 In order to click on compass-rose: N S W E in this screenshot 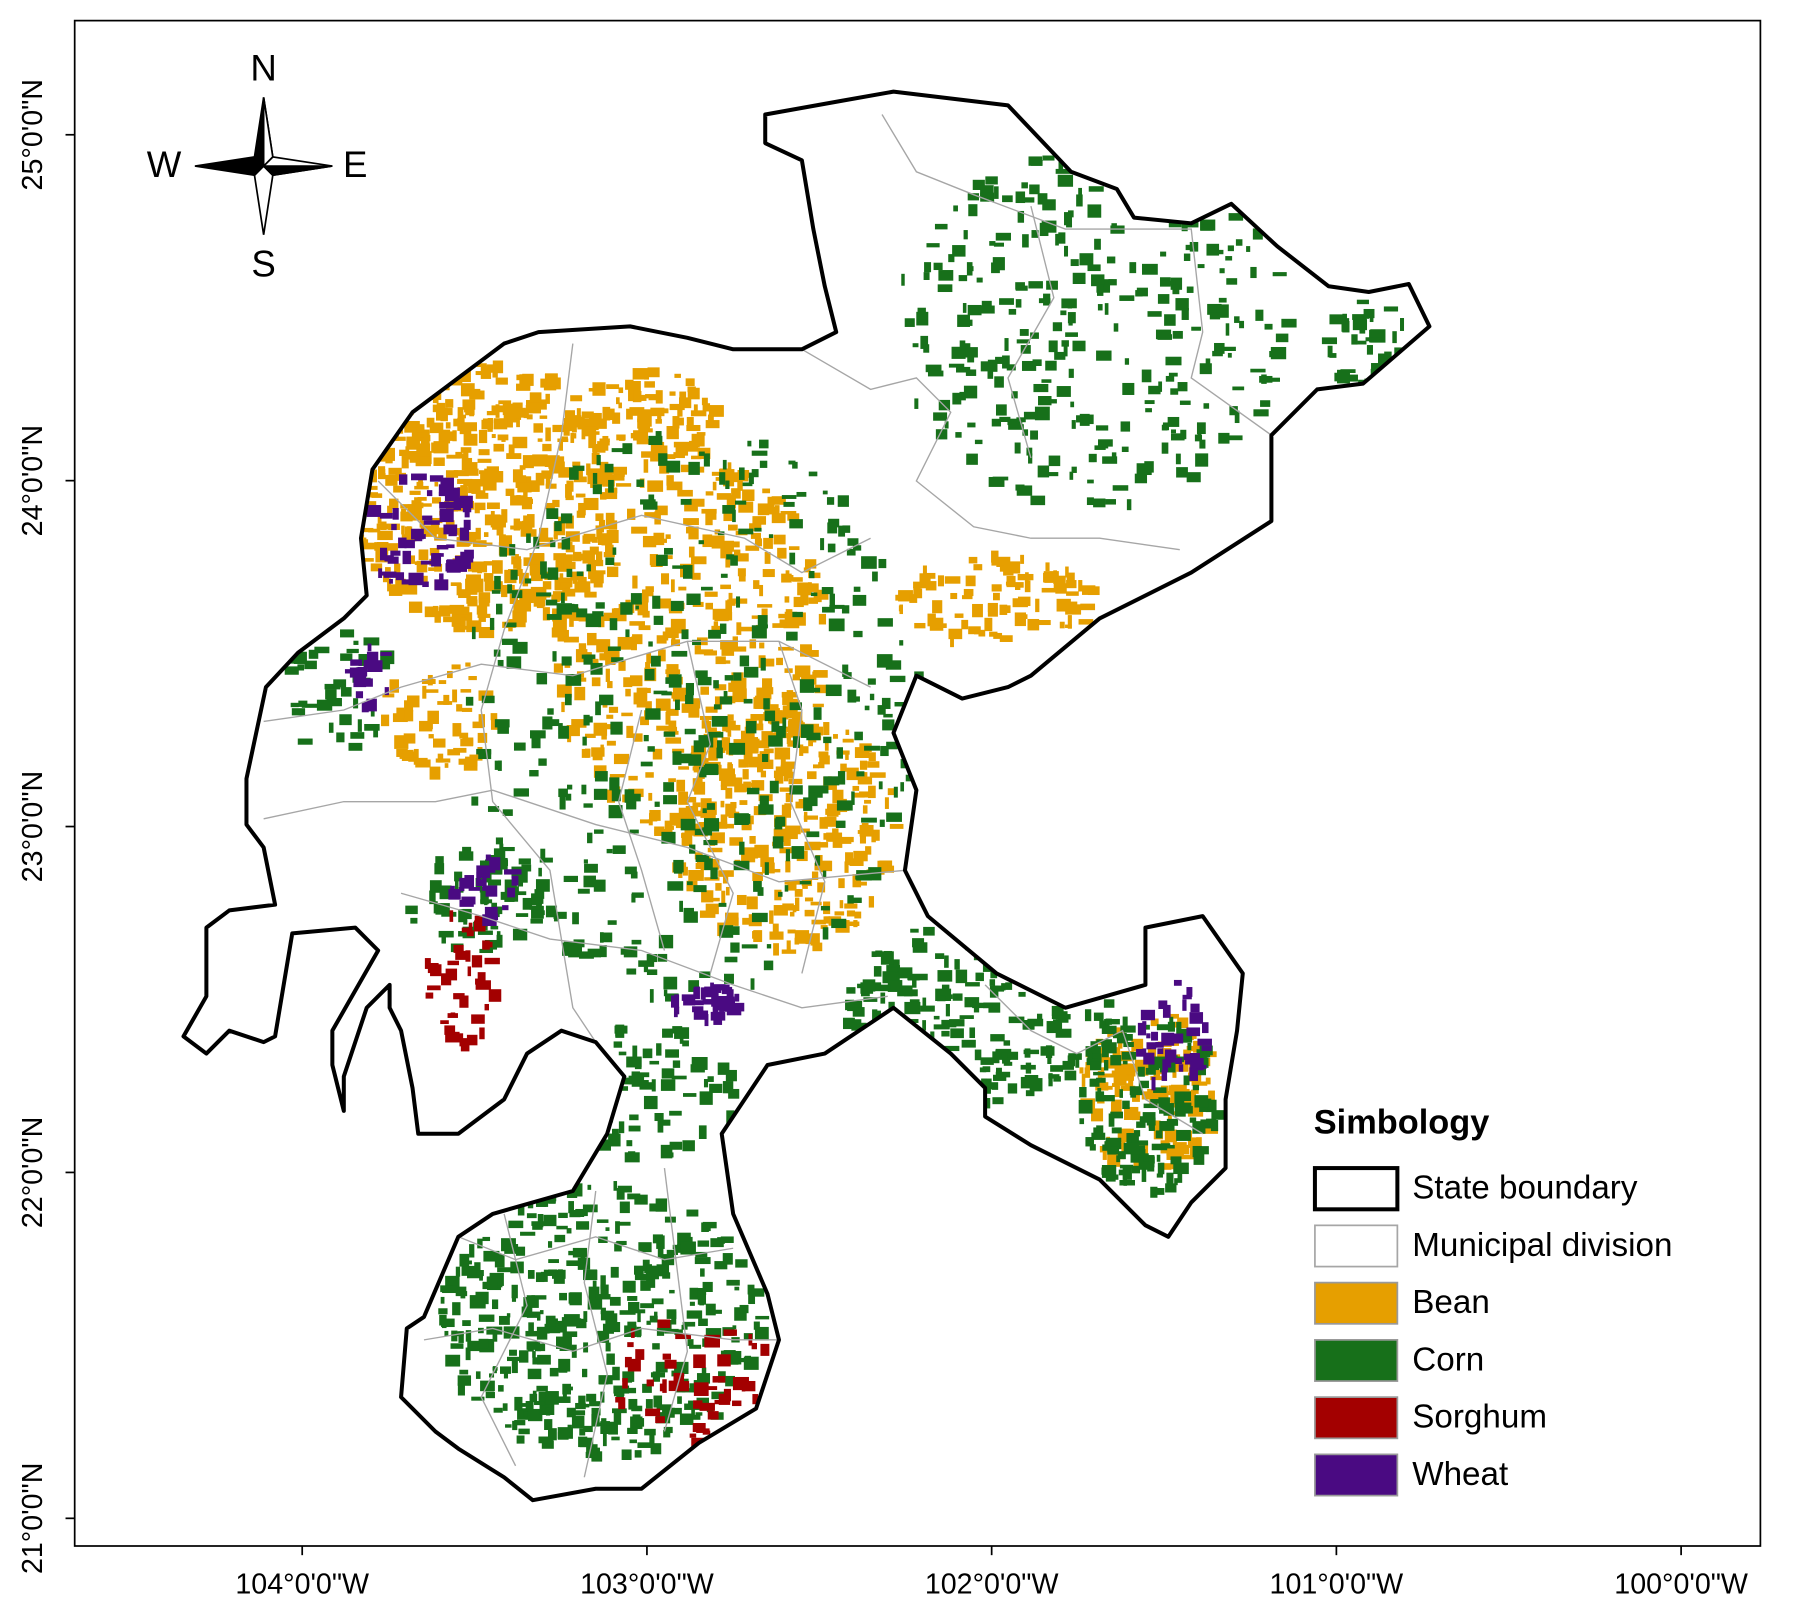, I will do `click(257, 166)`.